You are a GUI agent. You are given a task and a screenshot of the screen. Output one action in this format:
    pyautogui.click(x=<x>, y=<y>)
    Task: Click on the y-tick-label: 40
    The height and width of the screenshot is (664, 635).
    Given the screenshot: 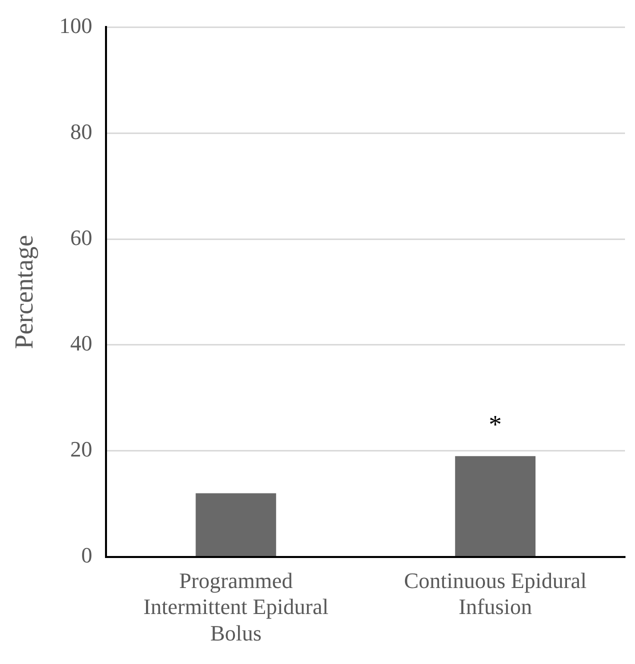 What is the action you would take?
    pyautogui.click(x=81, y=343)
    